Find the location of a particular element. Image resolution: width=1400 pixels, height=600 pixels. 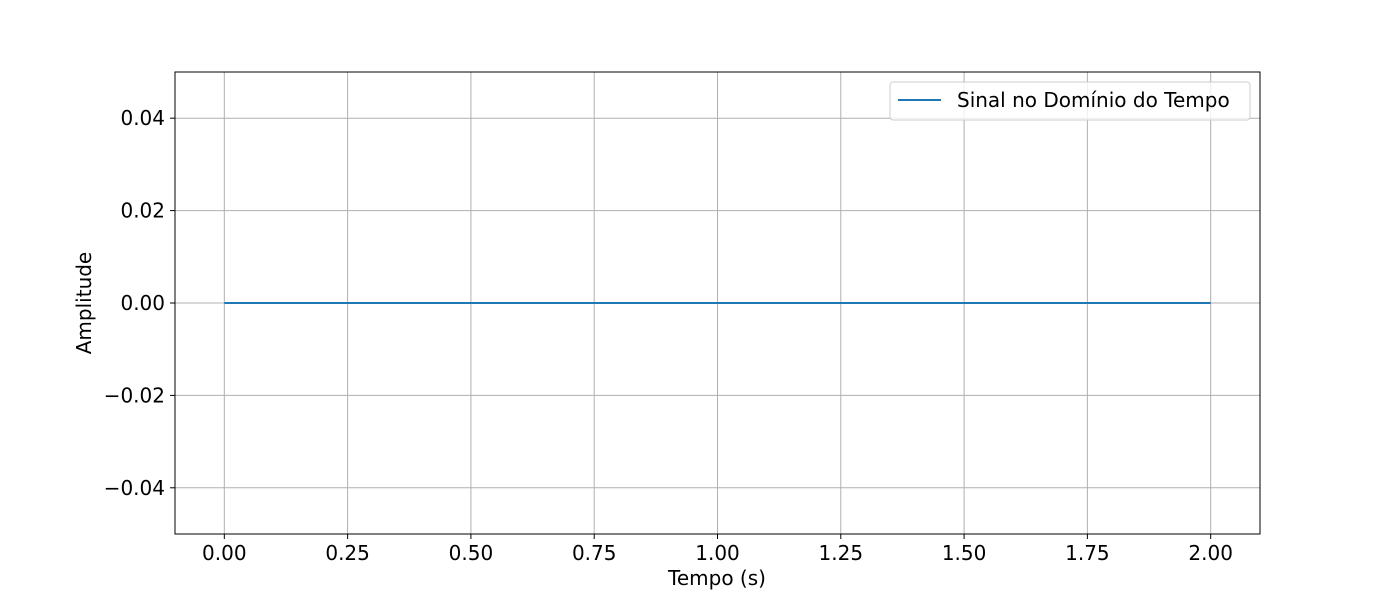

x-tick-label: 1.50 is located at coordinates (964, 553).